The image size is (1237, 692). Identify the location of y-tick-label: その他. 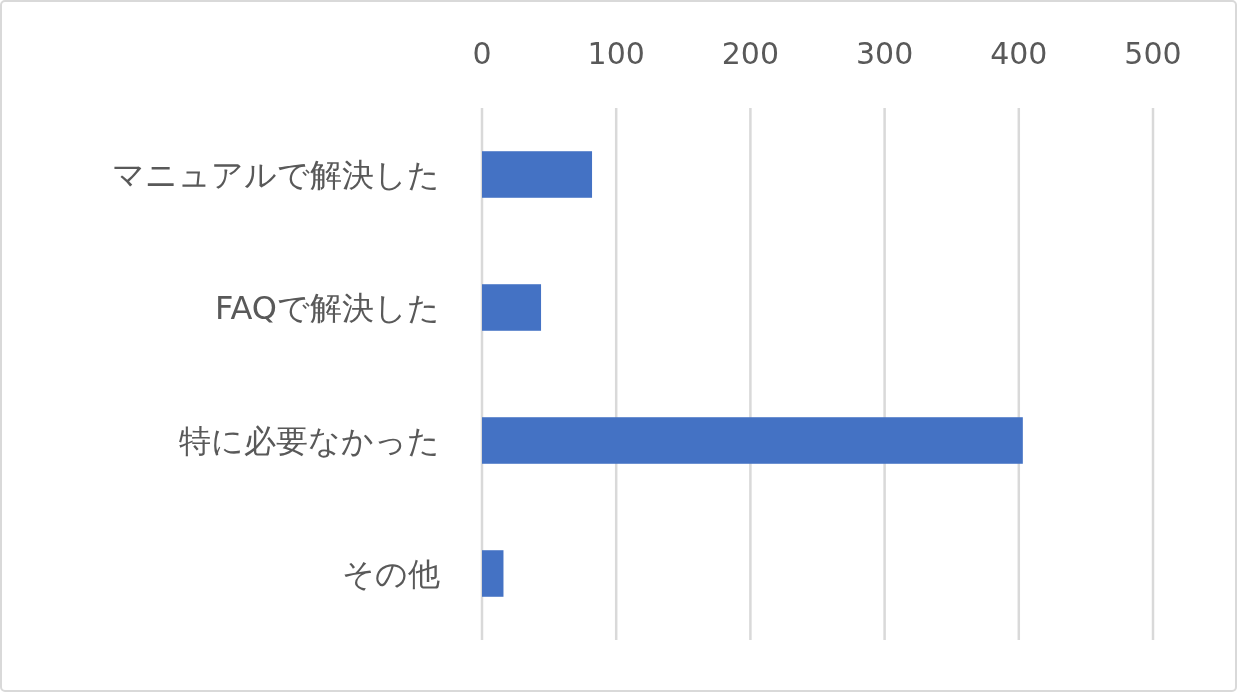
(391, 573).